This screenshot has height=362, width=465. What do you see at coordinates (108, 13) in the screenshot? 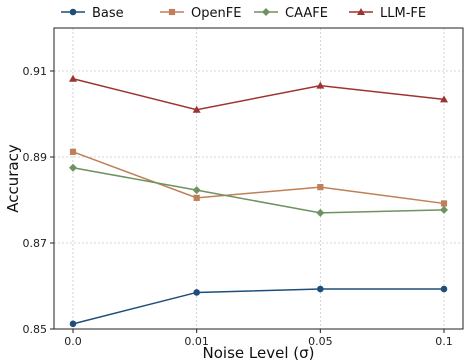
I see `legend-label-base: Base` at bounding box center [108, 13].